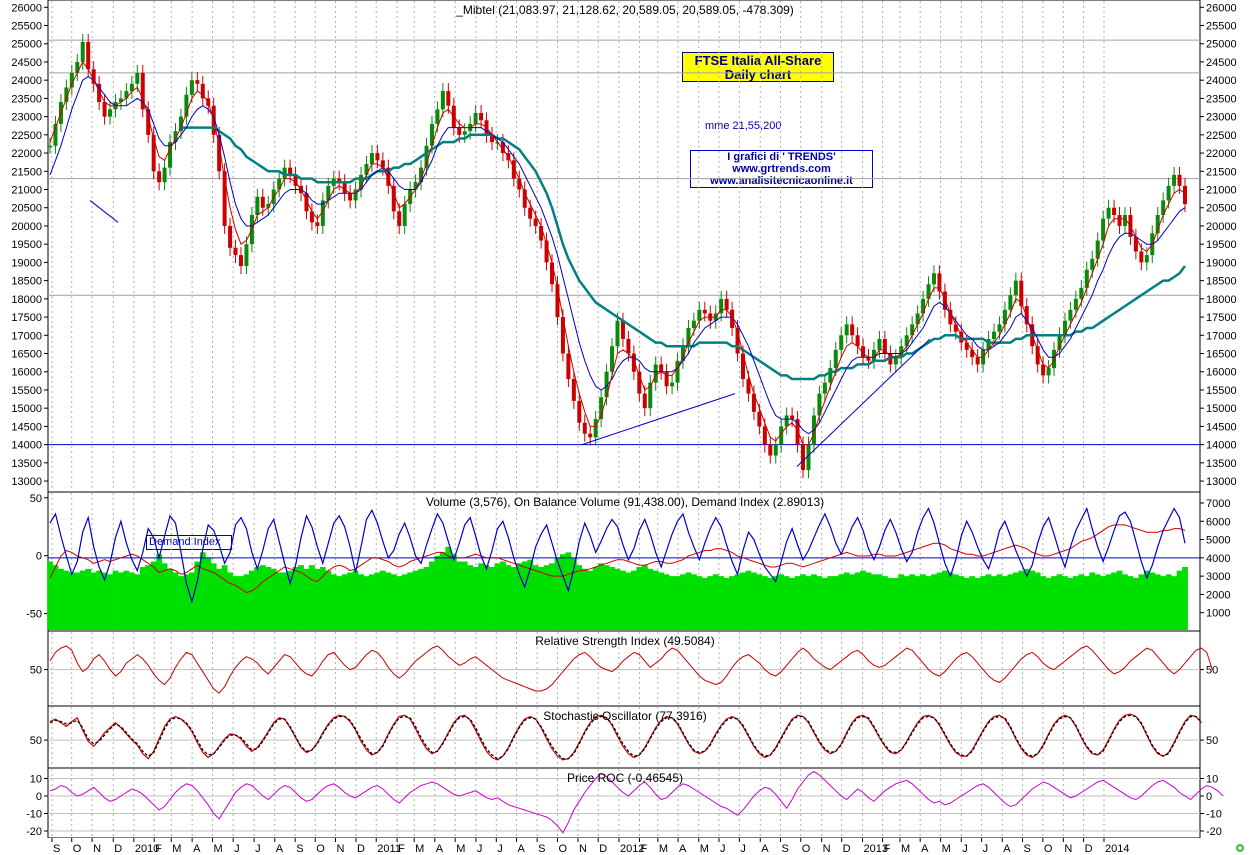  Describe the element at coordinates (781, 157) in the screenshot. I see `credits-line-1: I grafici di ' TRENDS'` at that location.